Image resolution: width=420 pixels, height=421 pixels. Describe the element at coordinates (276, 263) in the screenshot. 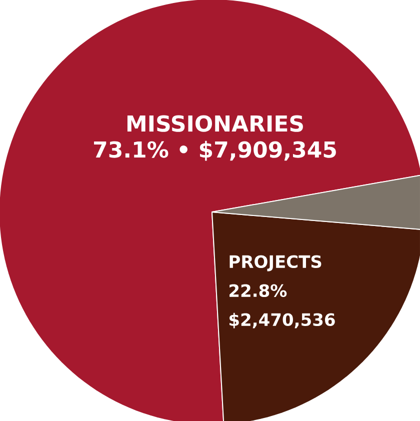

I see `slice-label: PROJECTS` at that location.